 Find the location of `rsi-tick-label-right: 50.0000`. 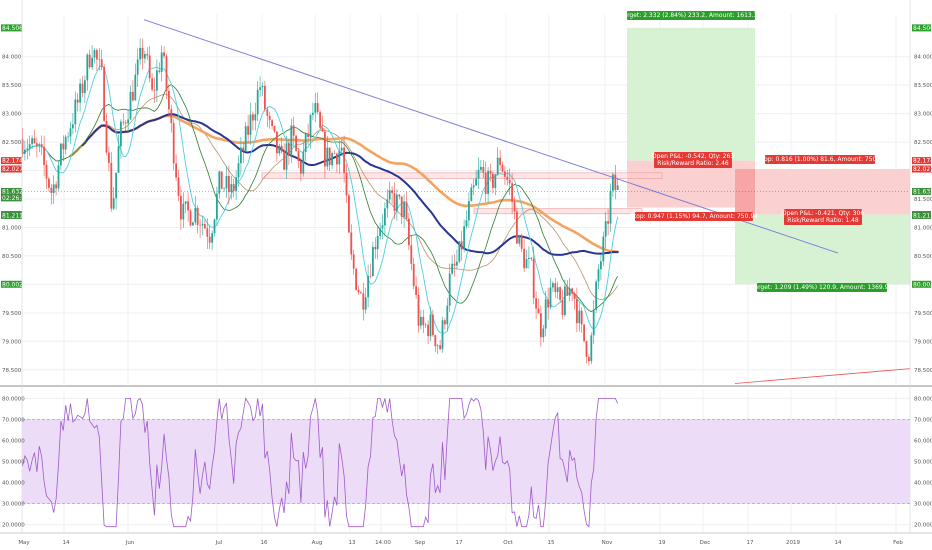

rsi-tick-label-right: 50.0000 is located at coordinates (923, 463).